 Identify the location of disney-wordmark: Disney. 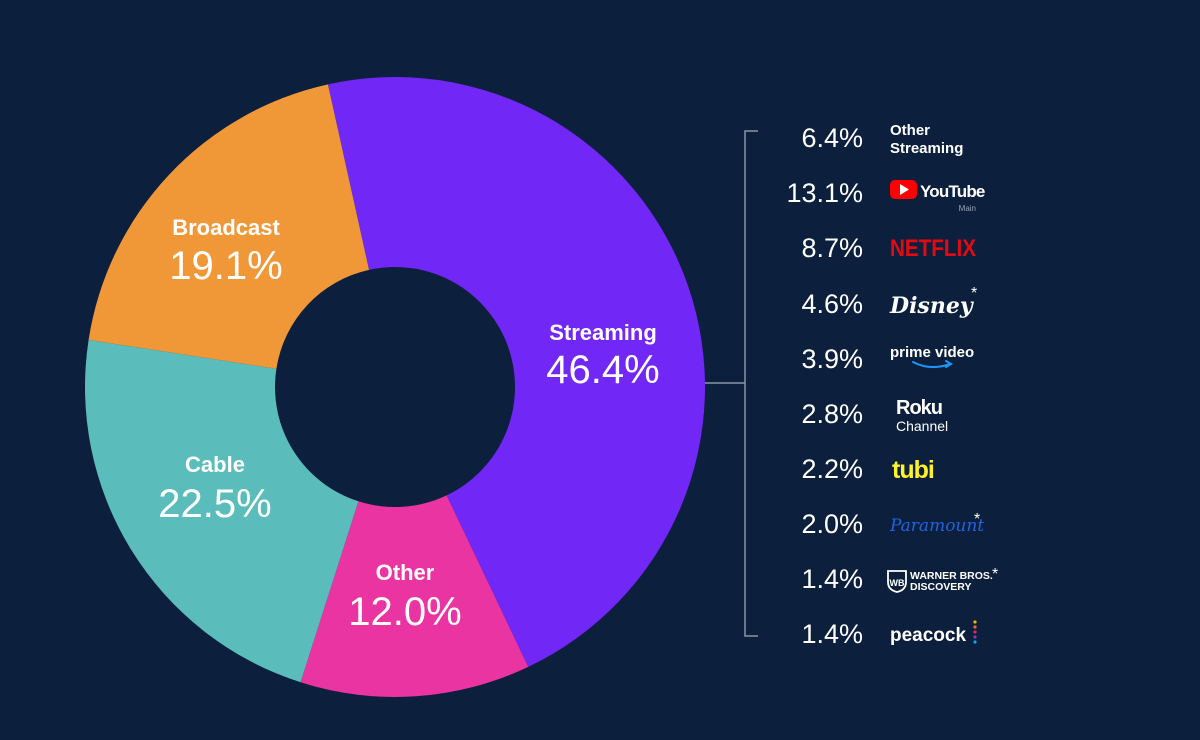
(932, 306).